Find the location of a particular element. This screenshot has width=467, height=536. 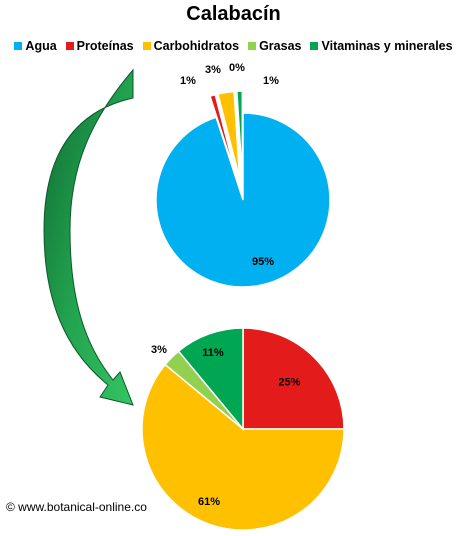

legend-label: Grasas is located at coordinates (280, 46).